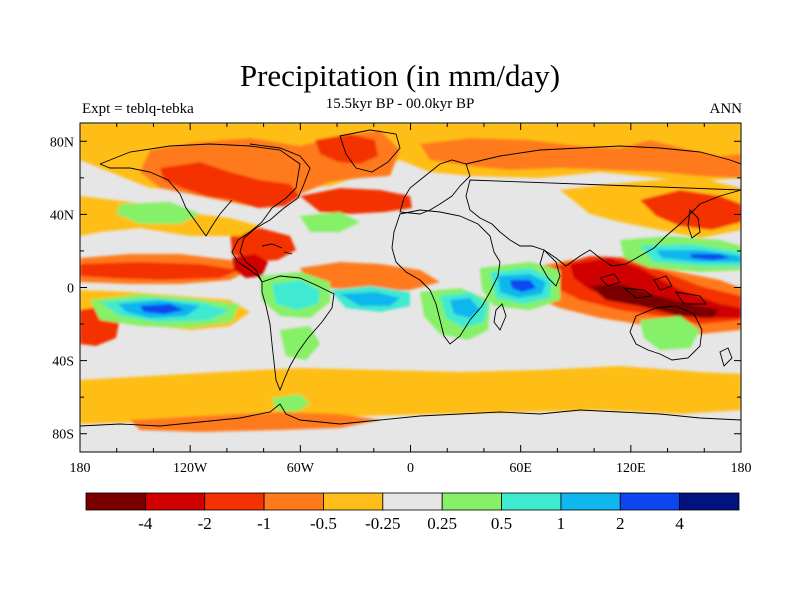 This screenshot has height=600, width=800. What do you see at coordinates (301, 468) in the screenshot?
I see `x-tick-label: 60W` at bounding box center [301, 468].